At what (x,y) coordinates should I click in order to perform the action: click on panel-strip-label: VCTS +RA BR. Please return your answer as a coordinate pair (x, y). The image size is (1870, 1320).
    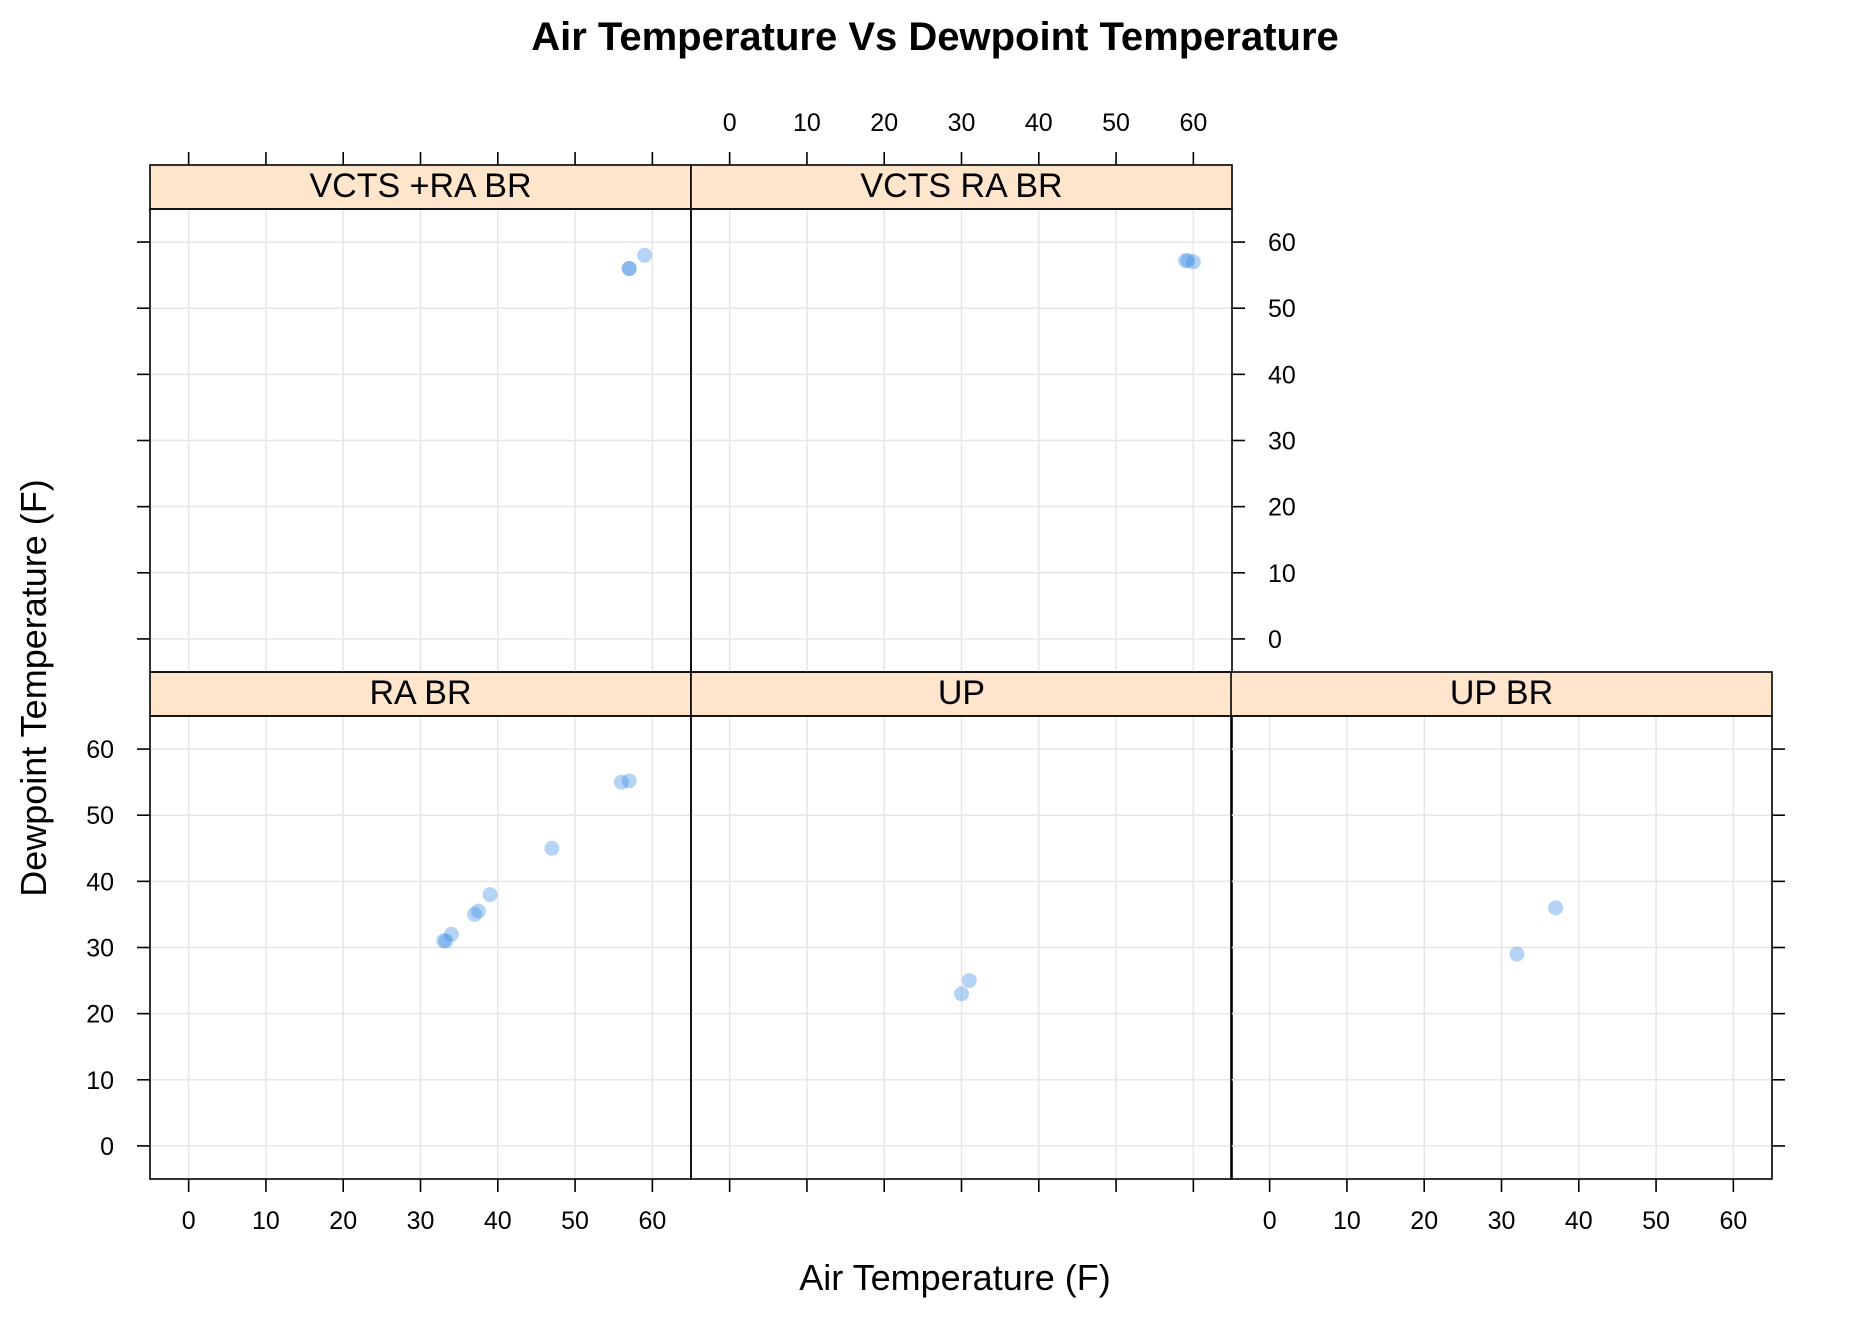
    Looking at the image, I should click on (420, 186).